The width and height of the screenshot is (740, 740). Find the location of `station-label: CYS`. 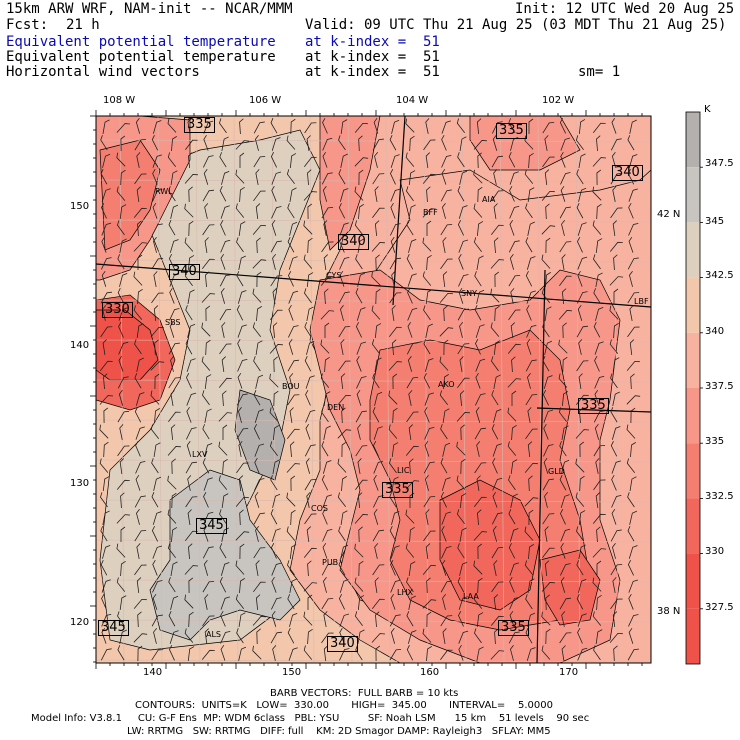

station-label: CYS is located at coordinates (334, 275).